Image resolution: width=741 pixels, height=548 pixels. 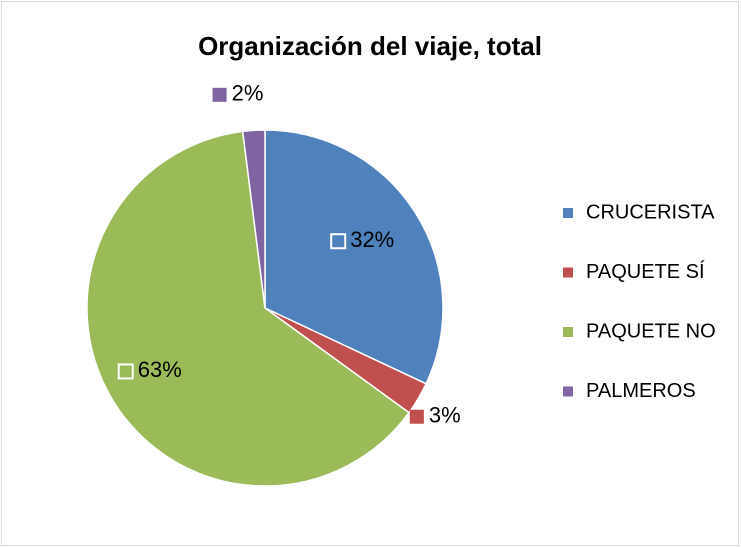 What do you see at coordinates (445, 415) in the screenshot?
I see `data-label: 3%` at bounding box center [445, 415].